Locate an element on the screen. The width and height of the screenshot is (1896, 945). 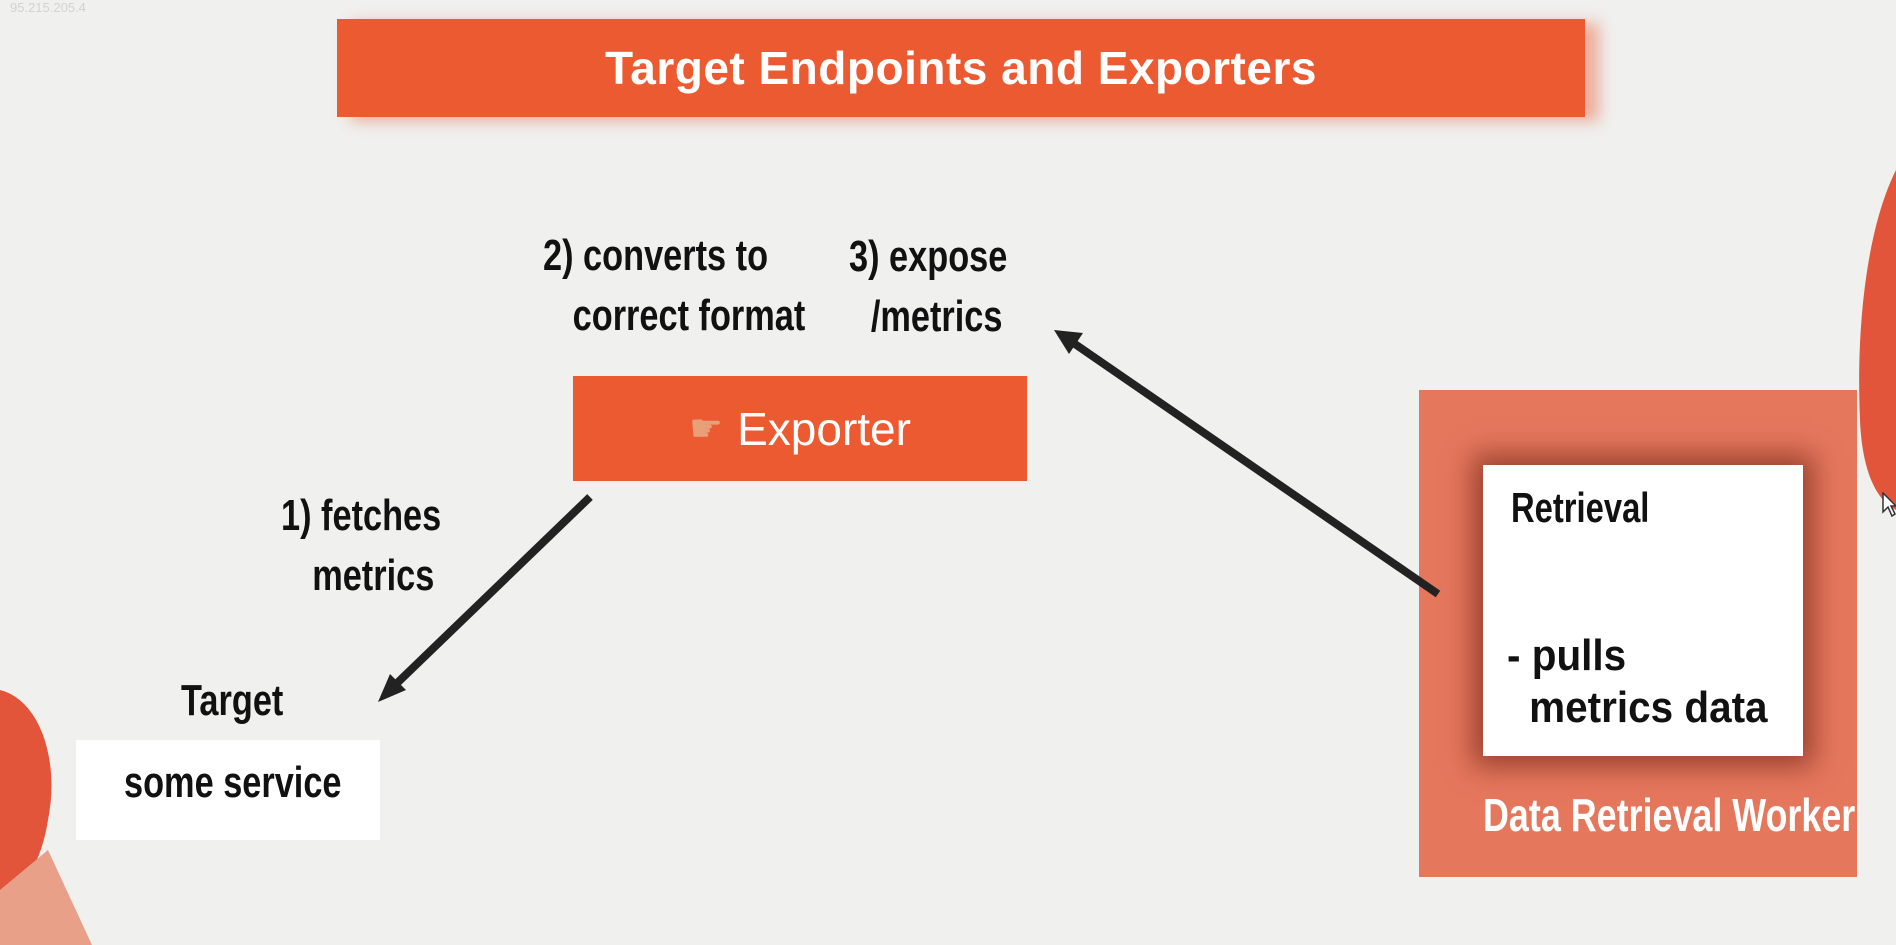
step-fetch-line2: metrics is located at coordinates (373, 575).